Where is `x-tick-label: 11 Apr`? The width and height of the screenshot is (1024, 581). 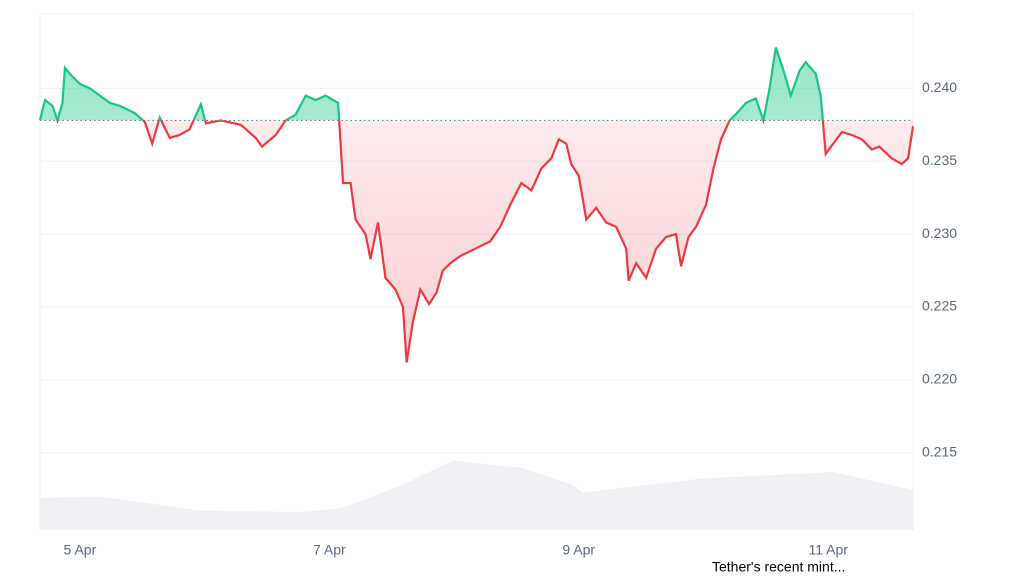
x-tick-label: 11 Apr is located at coordinates (828, 550).